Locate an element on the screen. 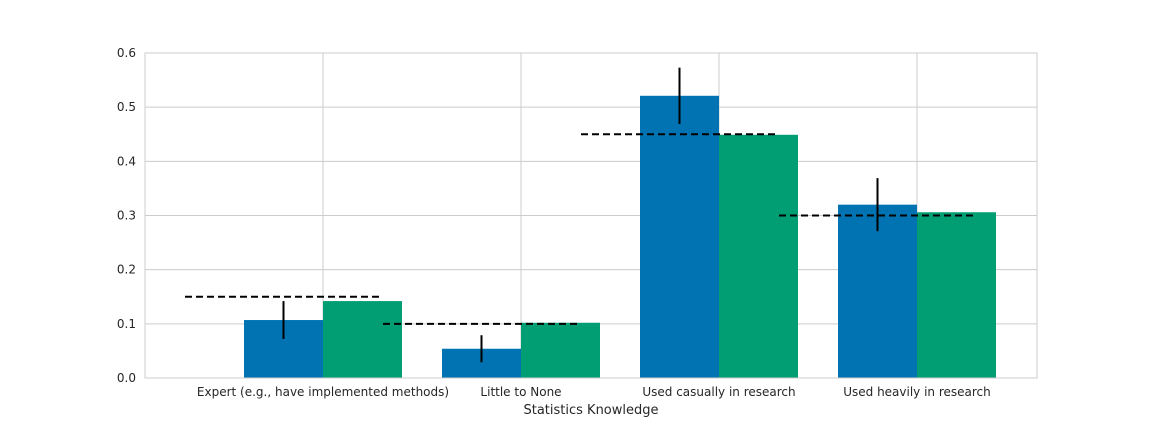 The image size is (1152, 432). y-tick-label: 0.0 is located at coordinates (126, 378).